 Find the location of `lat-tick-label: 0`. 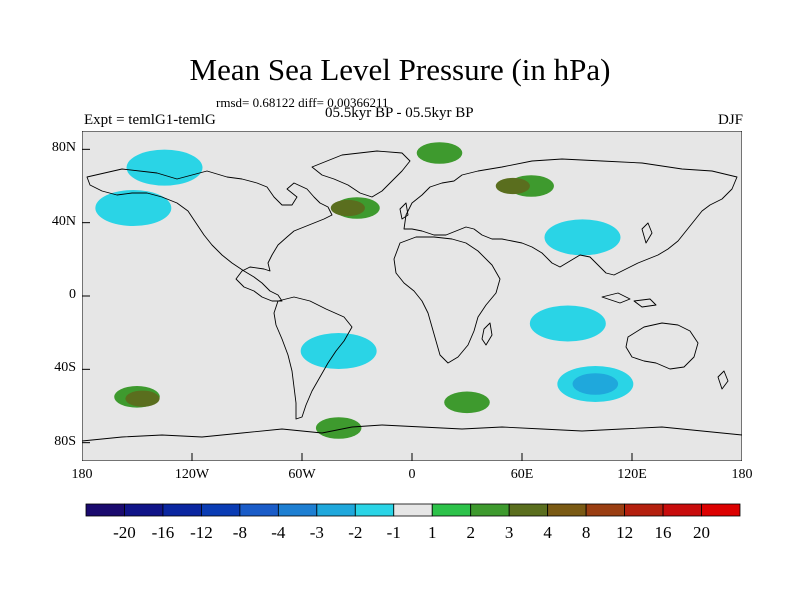

lat-tick-label: 0 is located at coordinates (72, 294).